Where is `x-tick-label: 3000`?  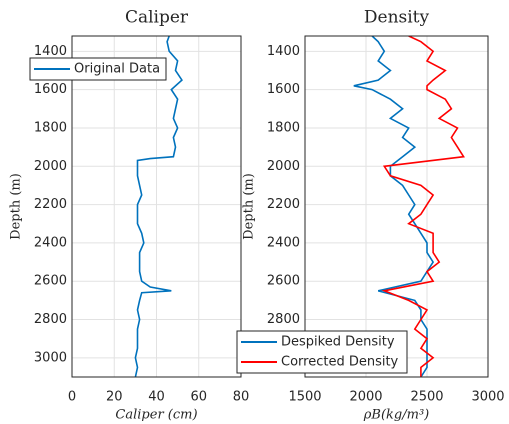
x-tick-label: 3000 is located at coordinates (487, 397).